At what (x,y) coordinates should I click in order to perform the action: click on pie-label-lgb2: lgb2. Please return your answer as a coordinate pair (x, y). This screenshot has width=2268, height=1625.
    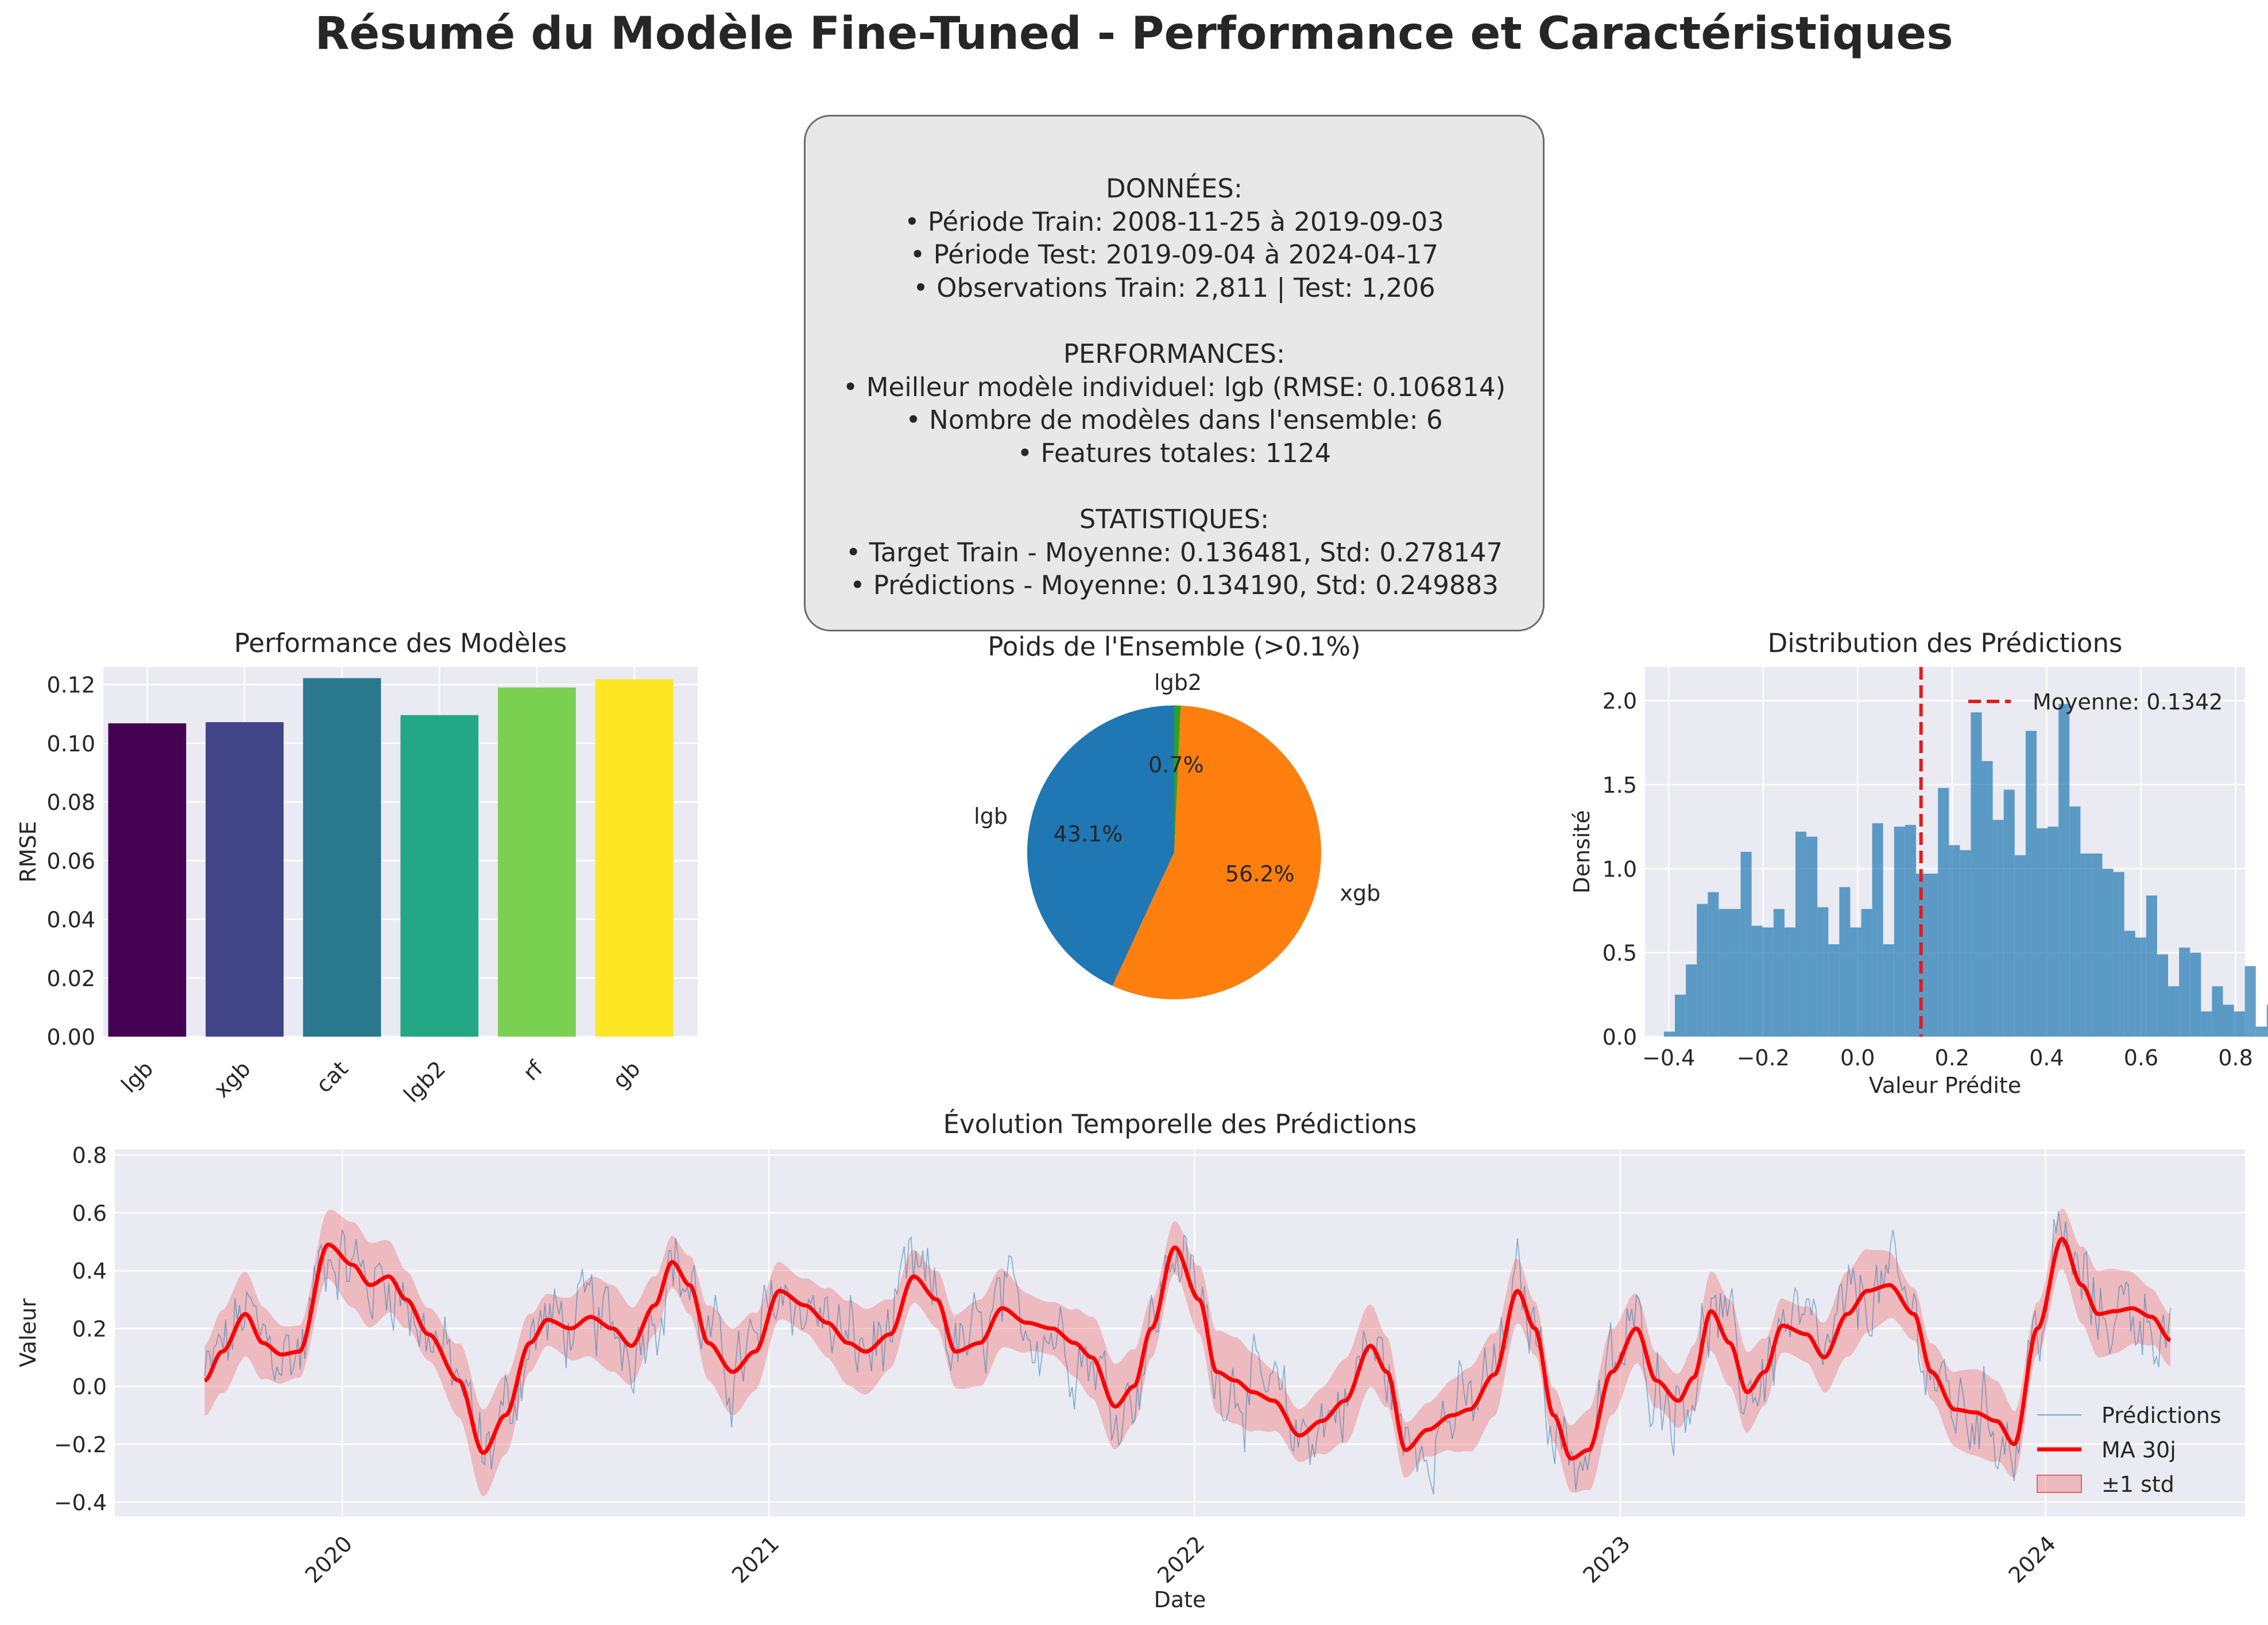
    Looking at the image, I should click on (1178, 682).